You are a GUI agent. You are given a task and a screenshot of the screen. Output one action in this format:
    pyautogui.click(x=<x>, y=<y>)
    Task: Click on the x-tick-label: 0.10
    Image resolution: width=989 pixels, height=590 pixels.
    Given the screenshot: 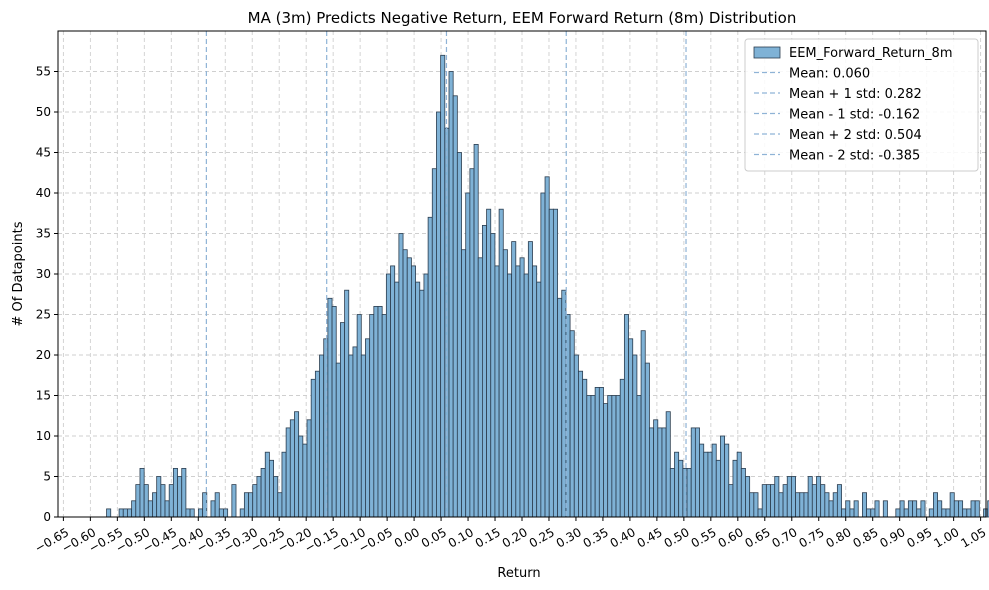 What is the action you would take?
    pyautogui.click(x=461, y=537)
    